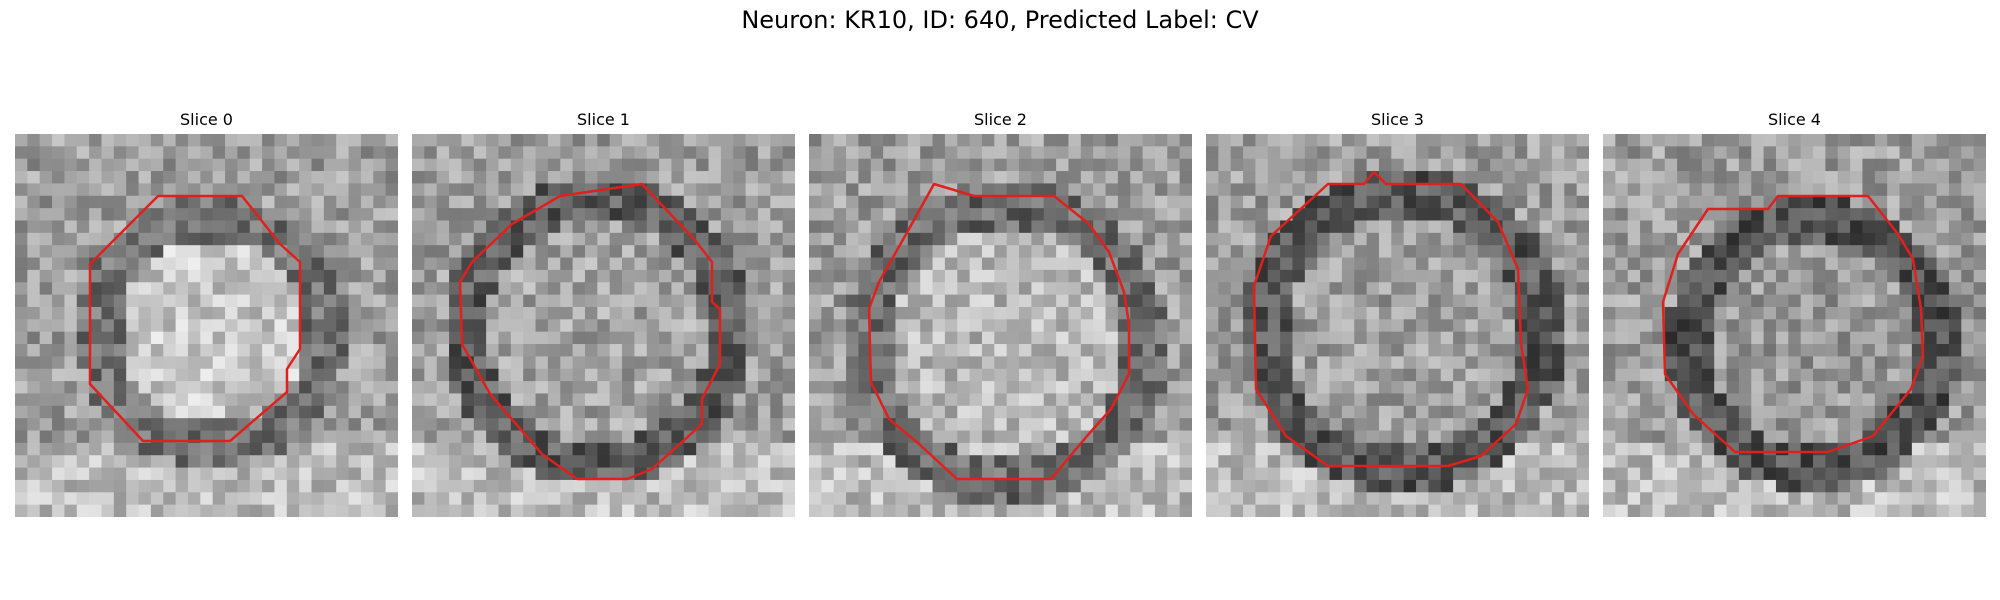 This screenshot has width=2000, height=600. I want to click on slice-title: Slice 3, so click(1397, 119).